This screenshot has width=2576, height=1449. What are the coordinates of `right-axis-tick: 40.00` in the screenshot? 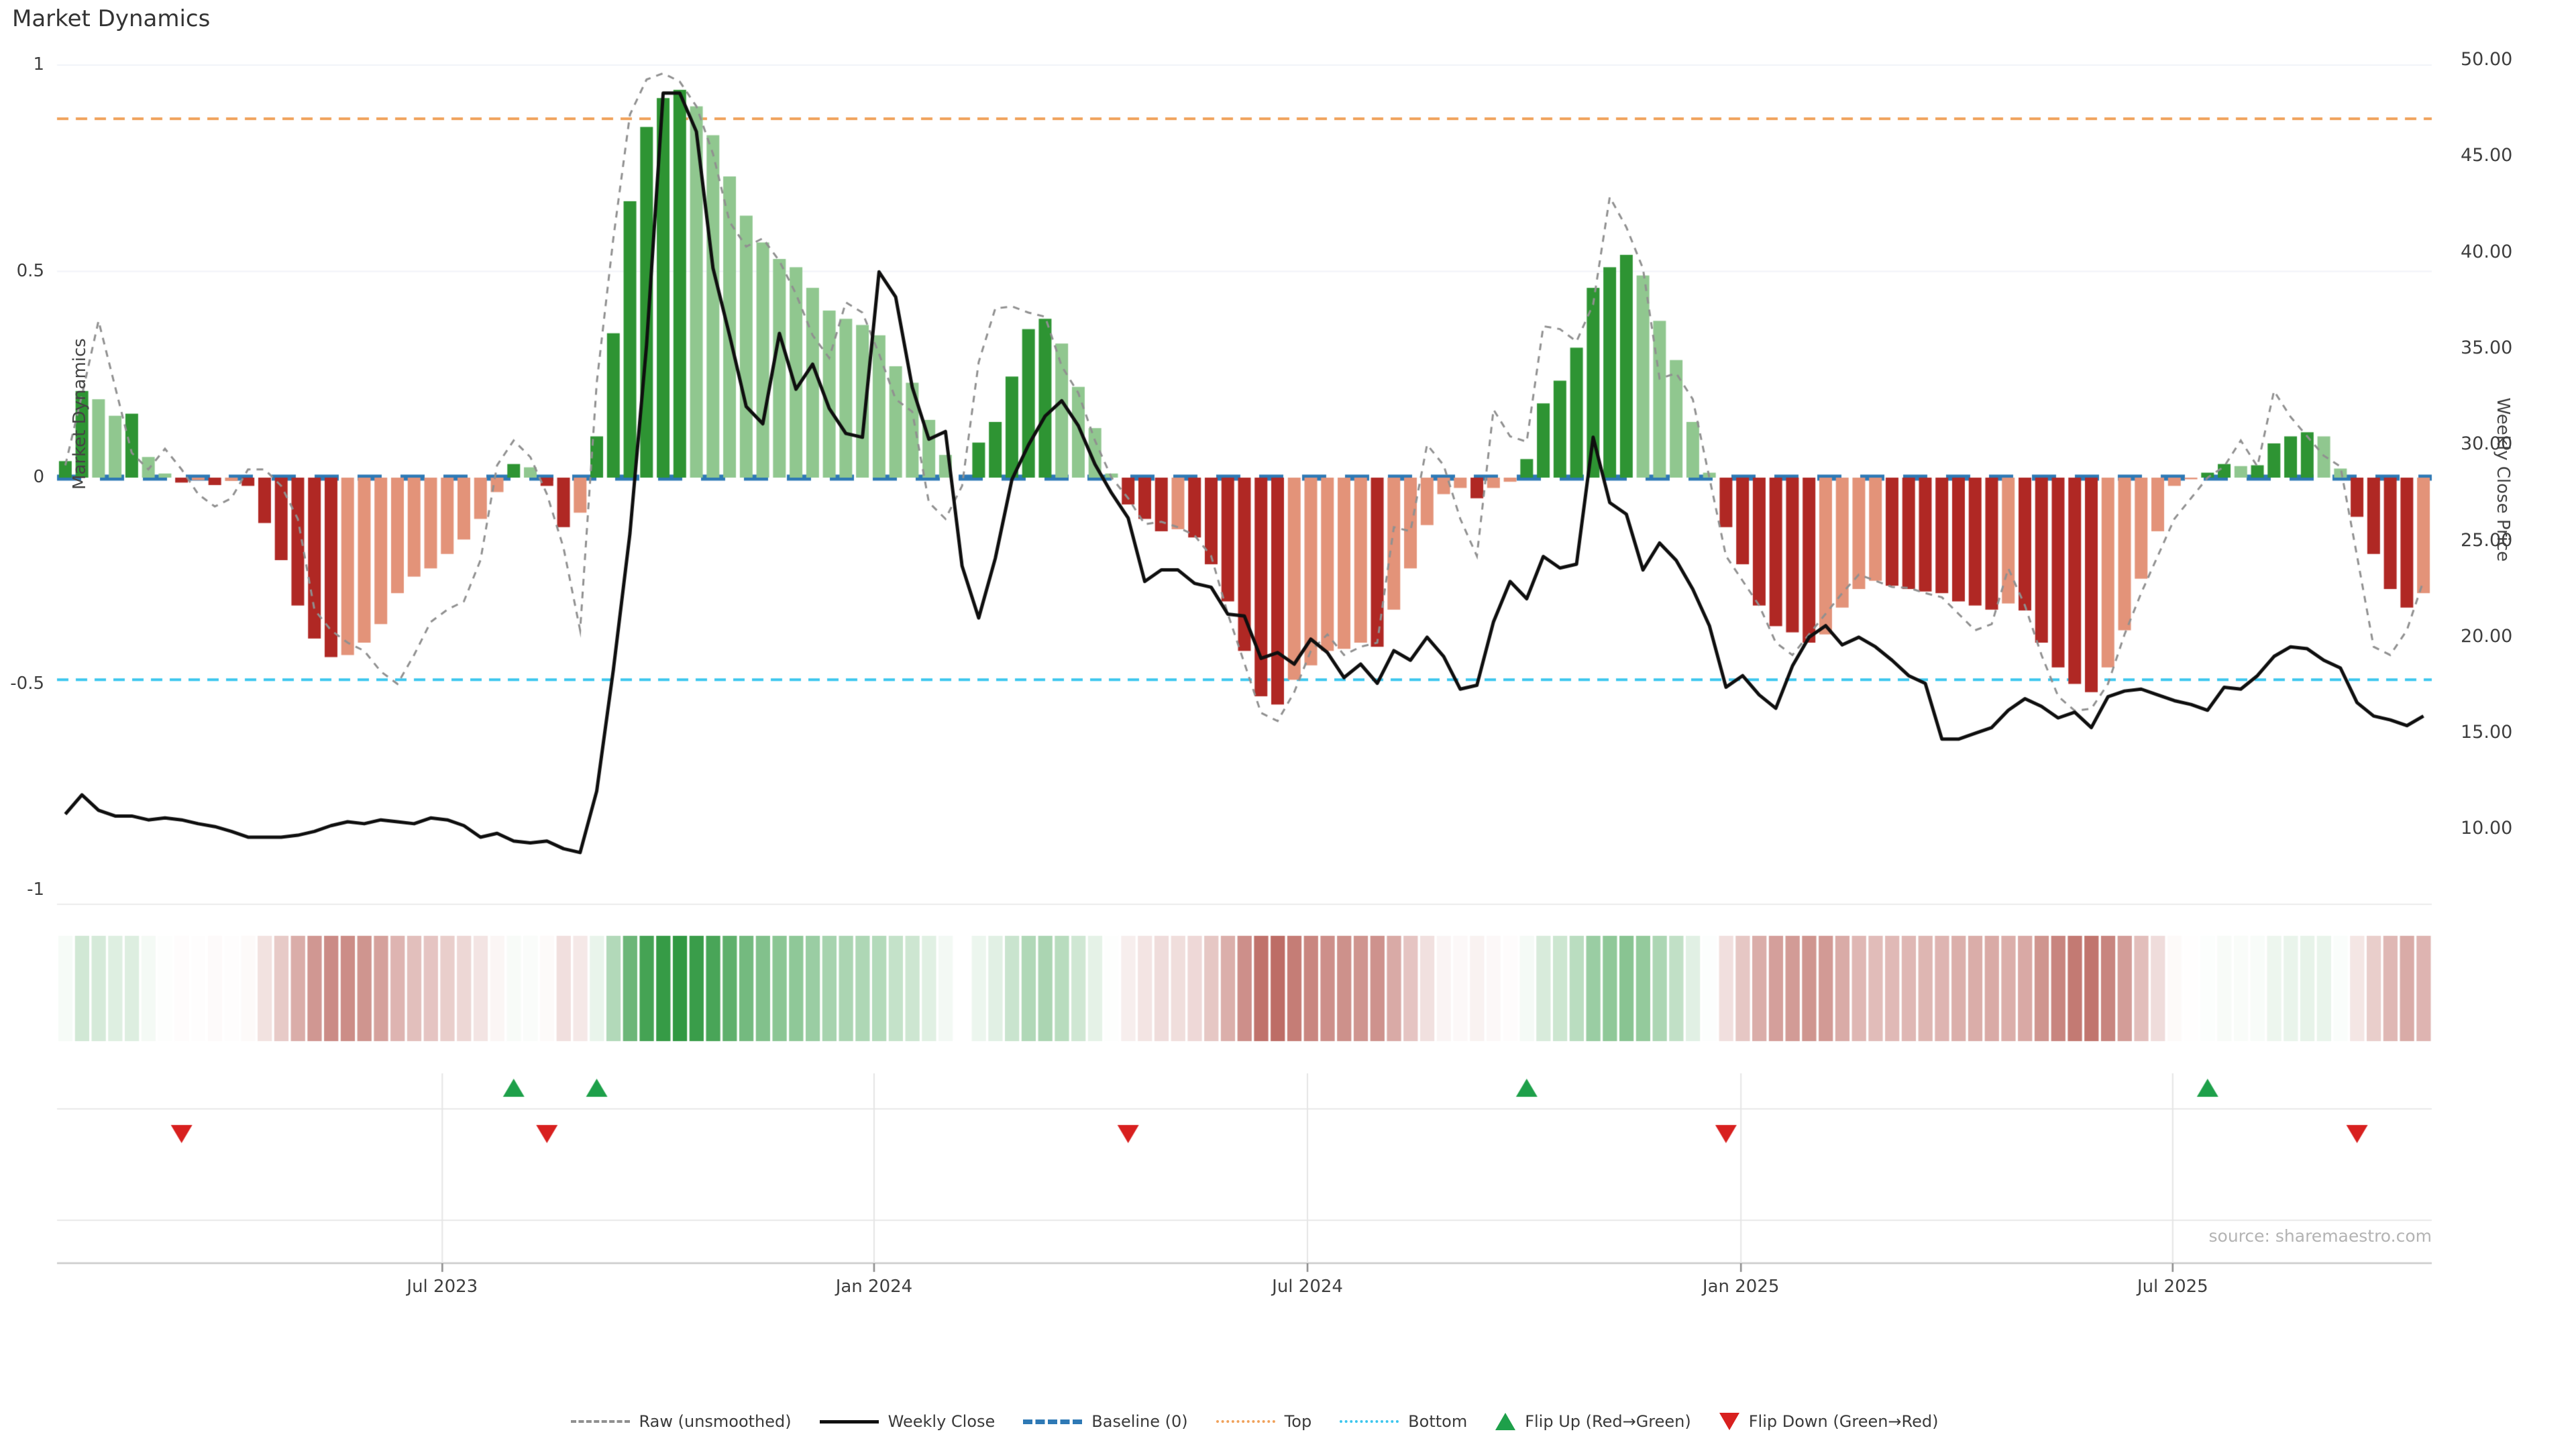 It's located at (2487, 251).